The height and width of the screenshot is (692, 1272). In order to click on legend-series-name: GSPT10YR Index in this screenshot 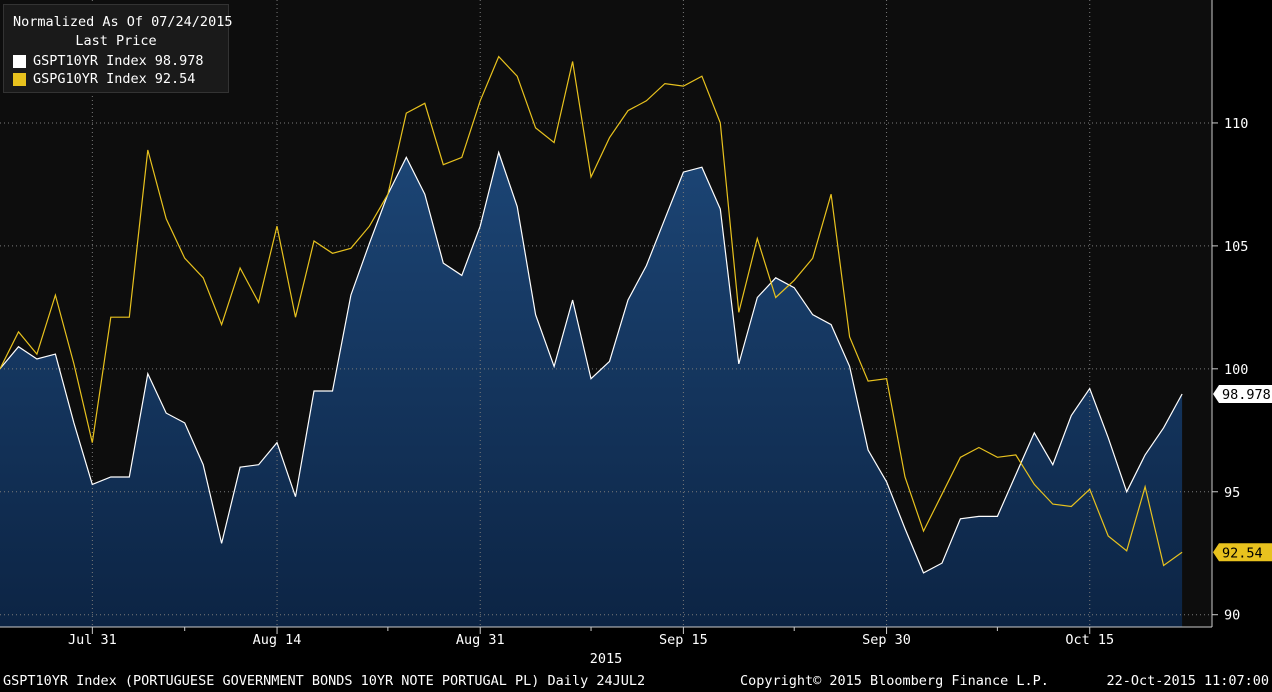, I will do `click(90, 61)`.